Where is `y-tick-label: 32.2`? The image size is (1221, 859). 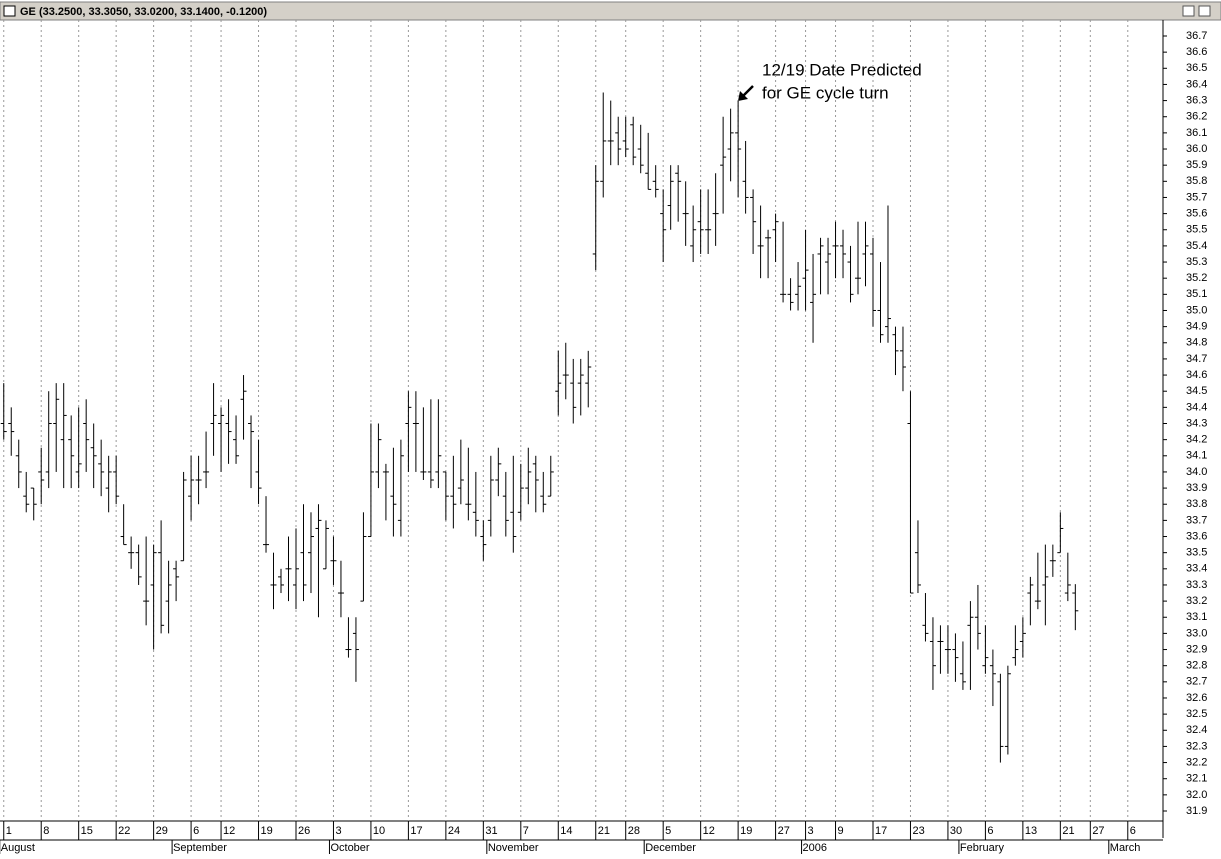
y-tick-label: 32.2 is located at coordinates (1196, 762).